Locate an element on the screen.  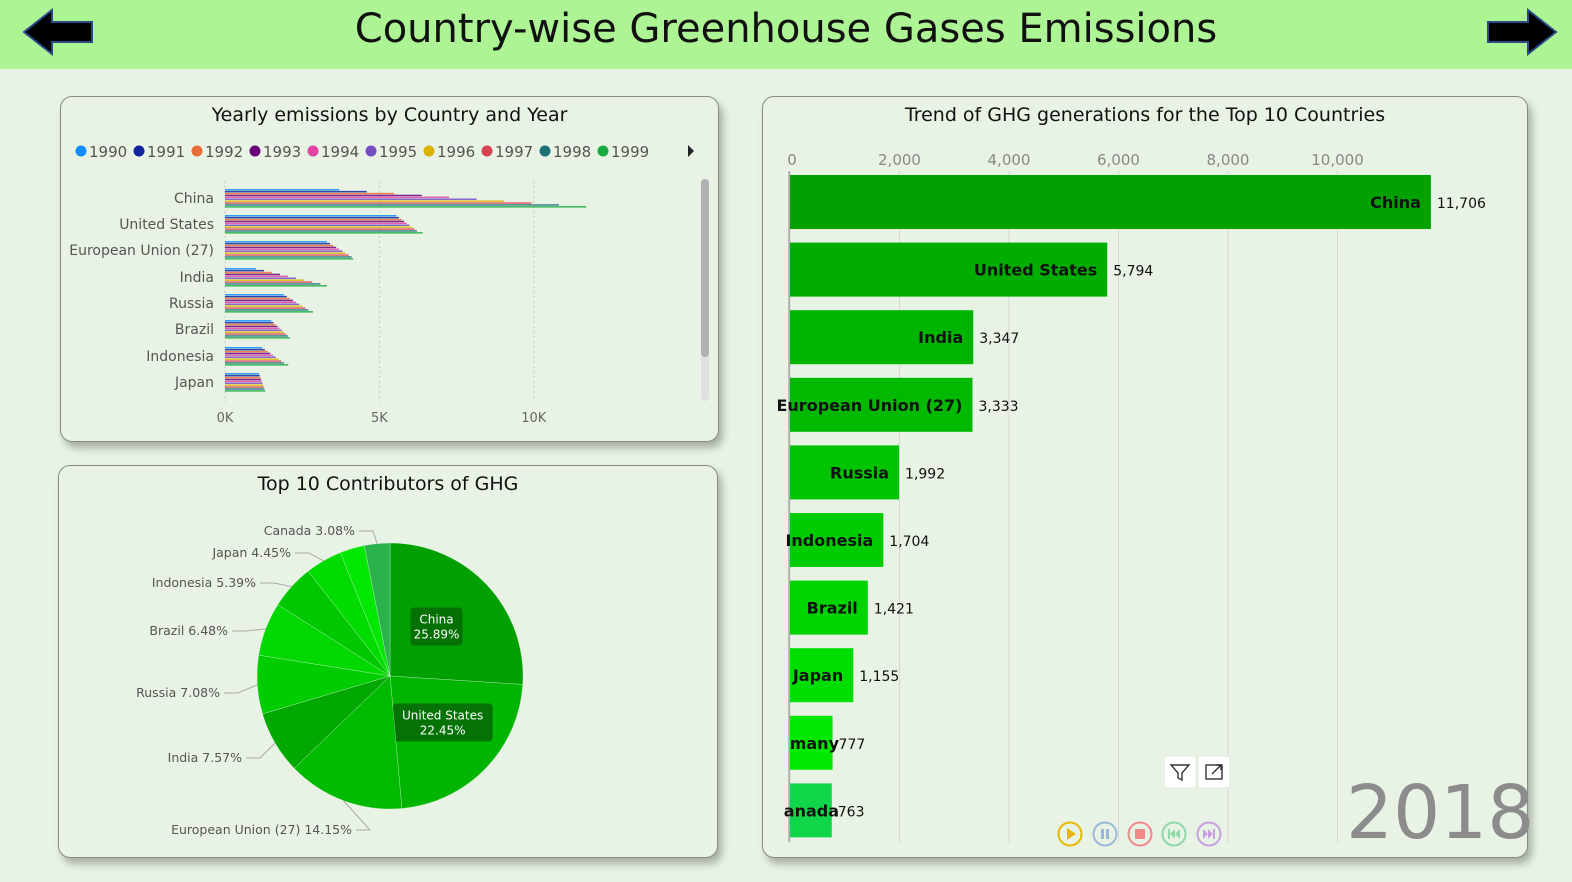
bar-label-brazil: Brazil is located at coordinates (832, 608).